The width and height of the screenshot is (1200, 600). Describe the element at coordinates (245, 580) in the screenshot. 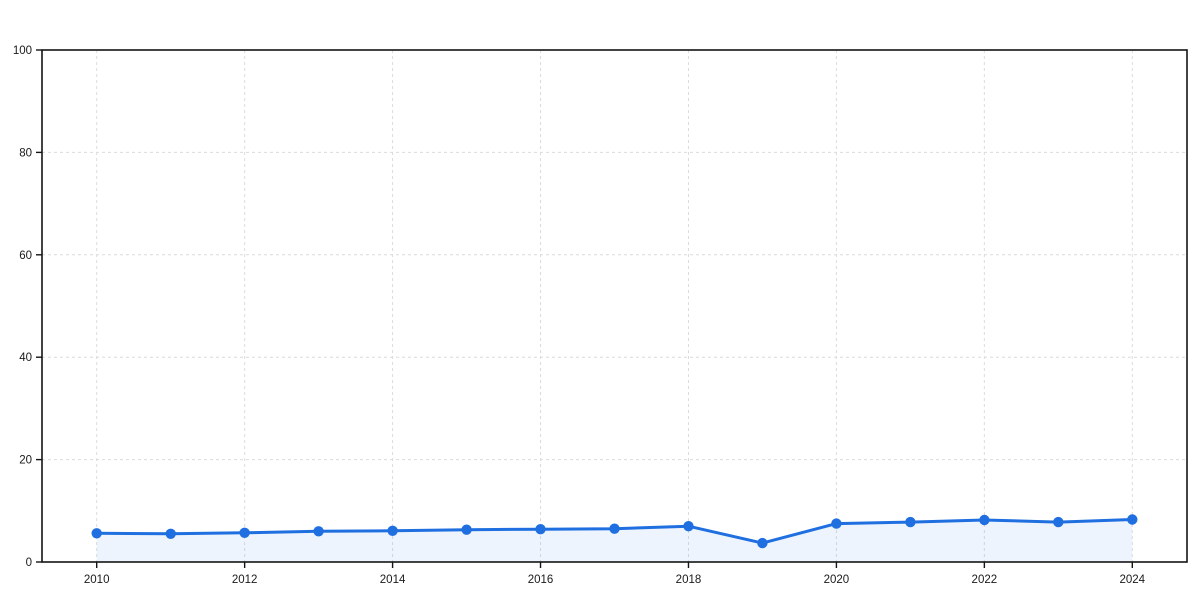

I see `x-tick-label: 2012` at that location.